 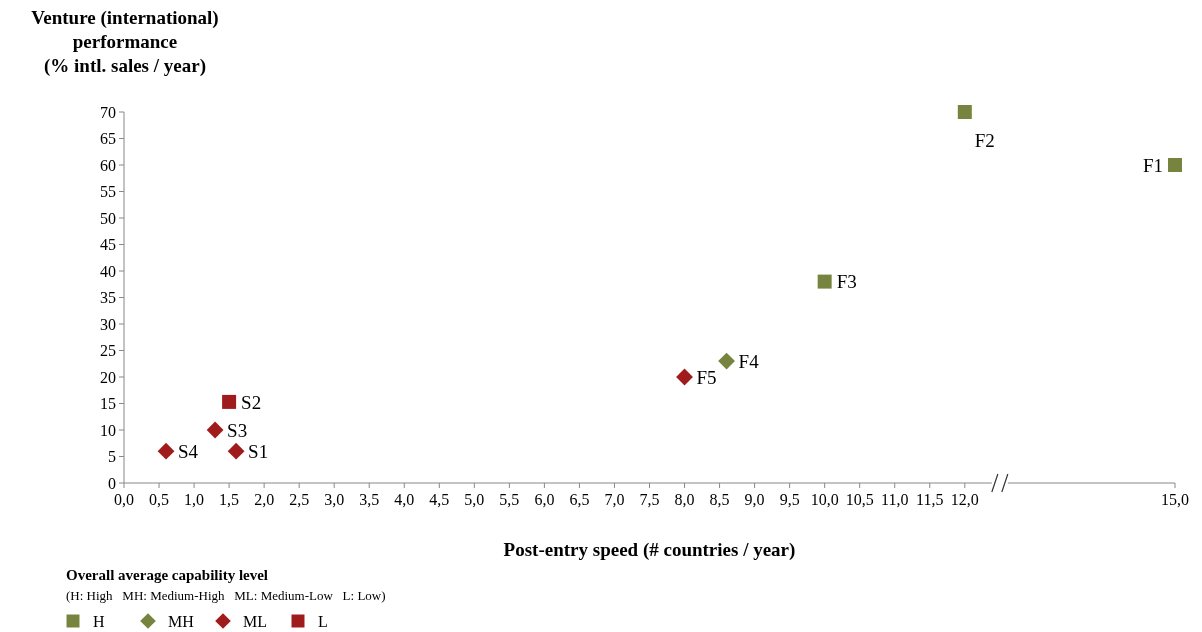 What do you see at coordinates (108, 271) in the screenshot?
I see `y-tick-label: 40` at bounding box center [108, 271].